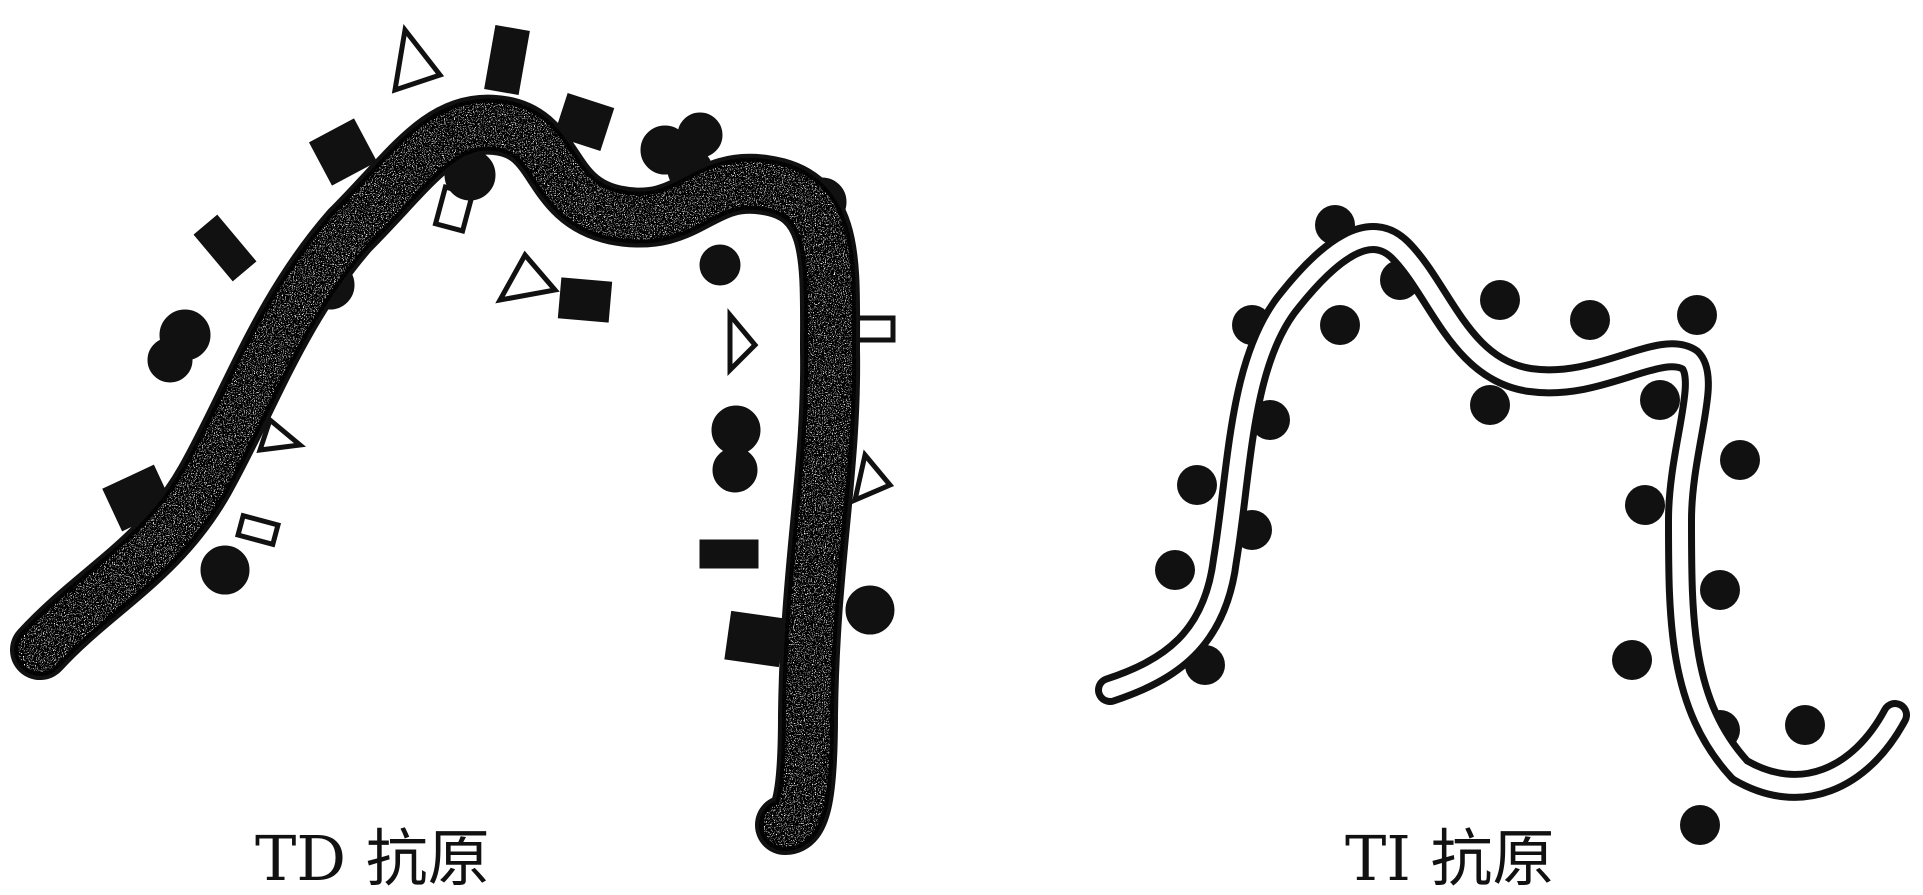  What do you see at coordinates (1450, 858) in the screenshot?
I see `ti-antigen-caption: TI 抗原` at bounding box center [1450, 858].